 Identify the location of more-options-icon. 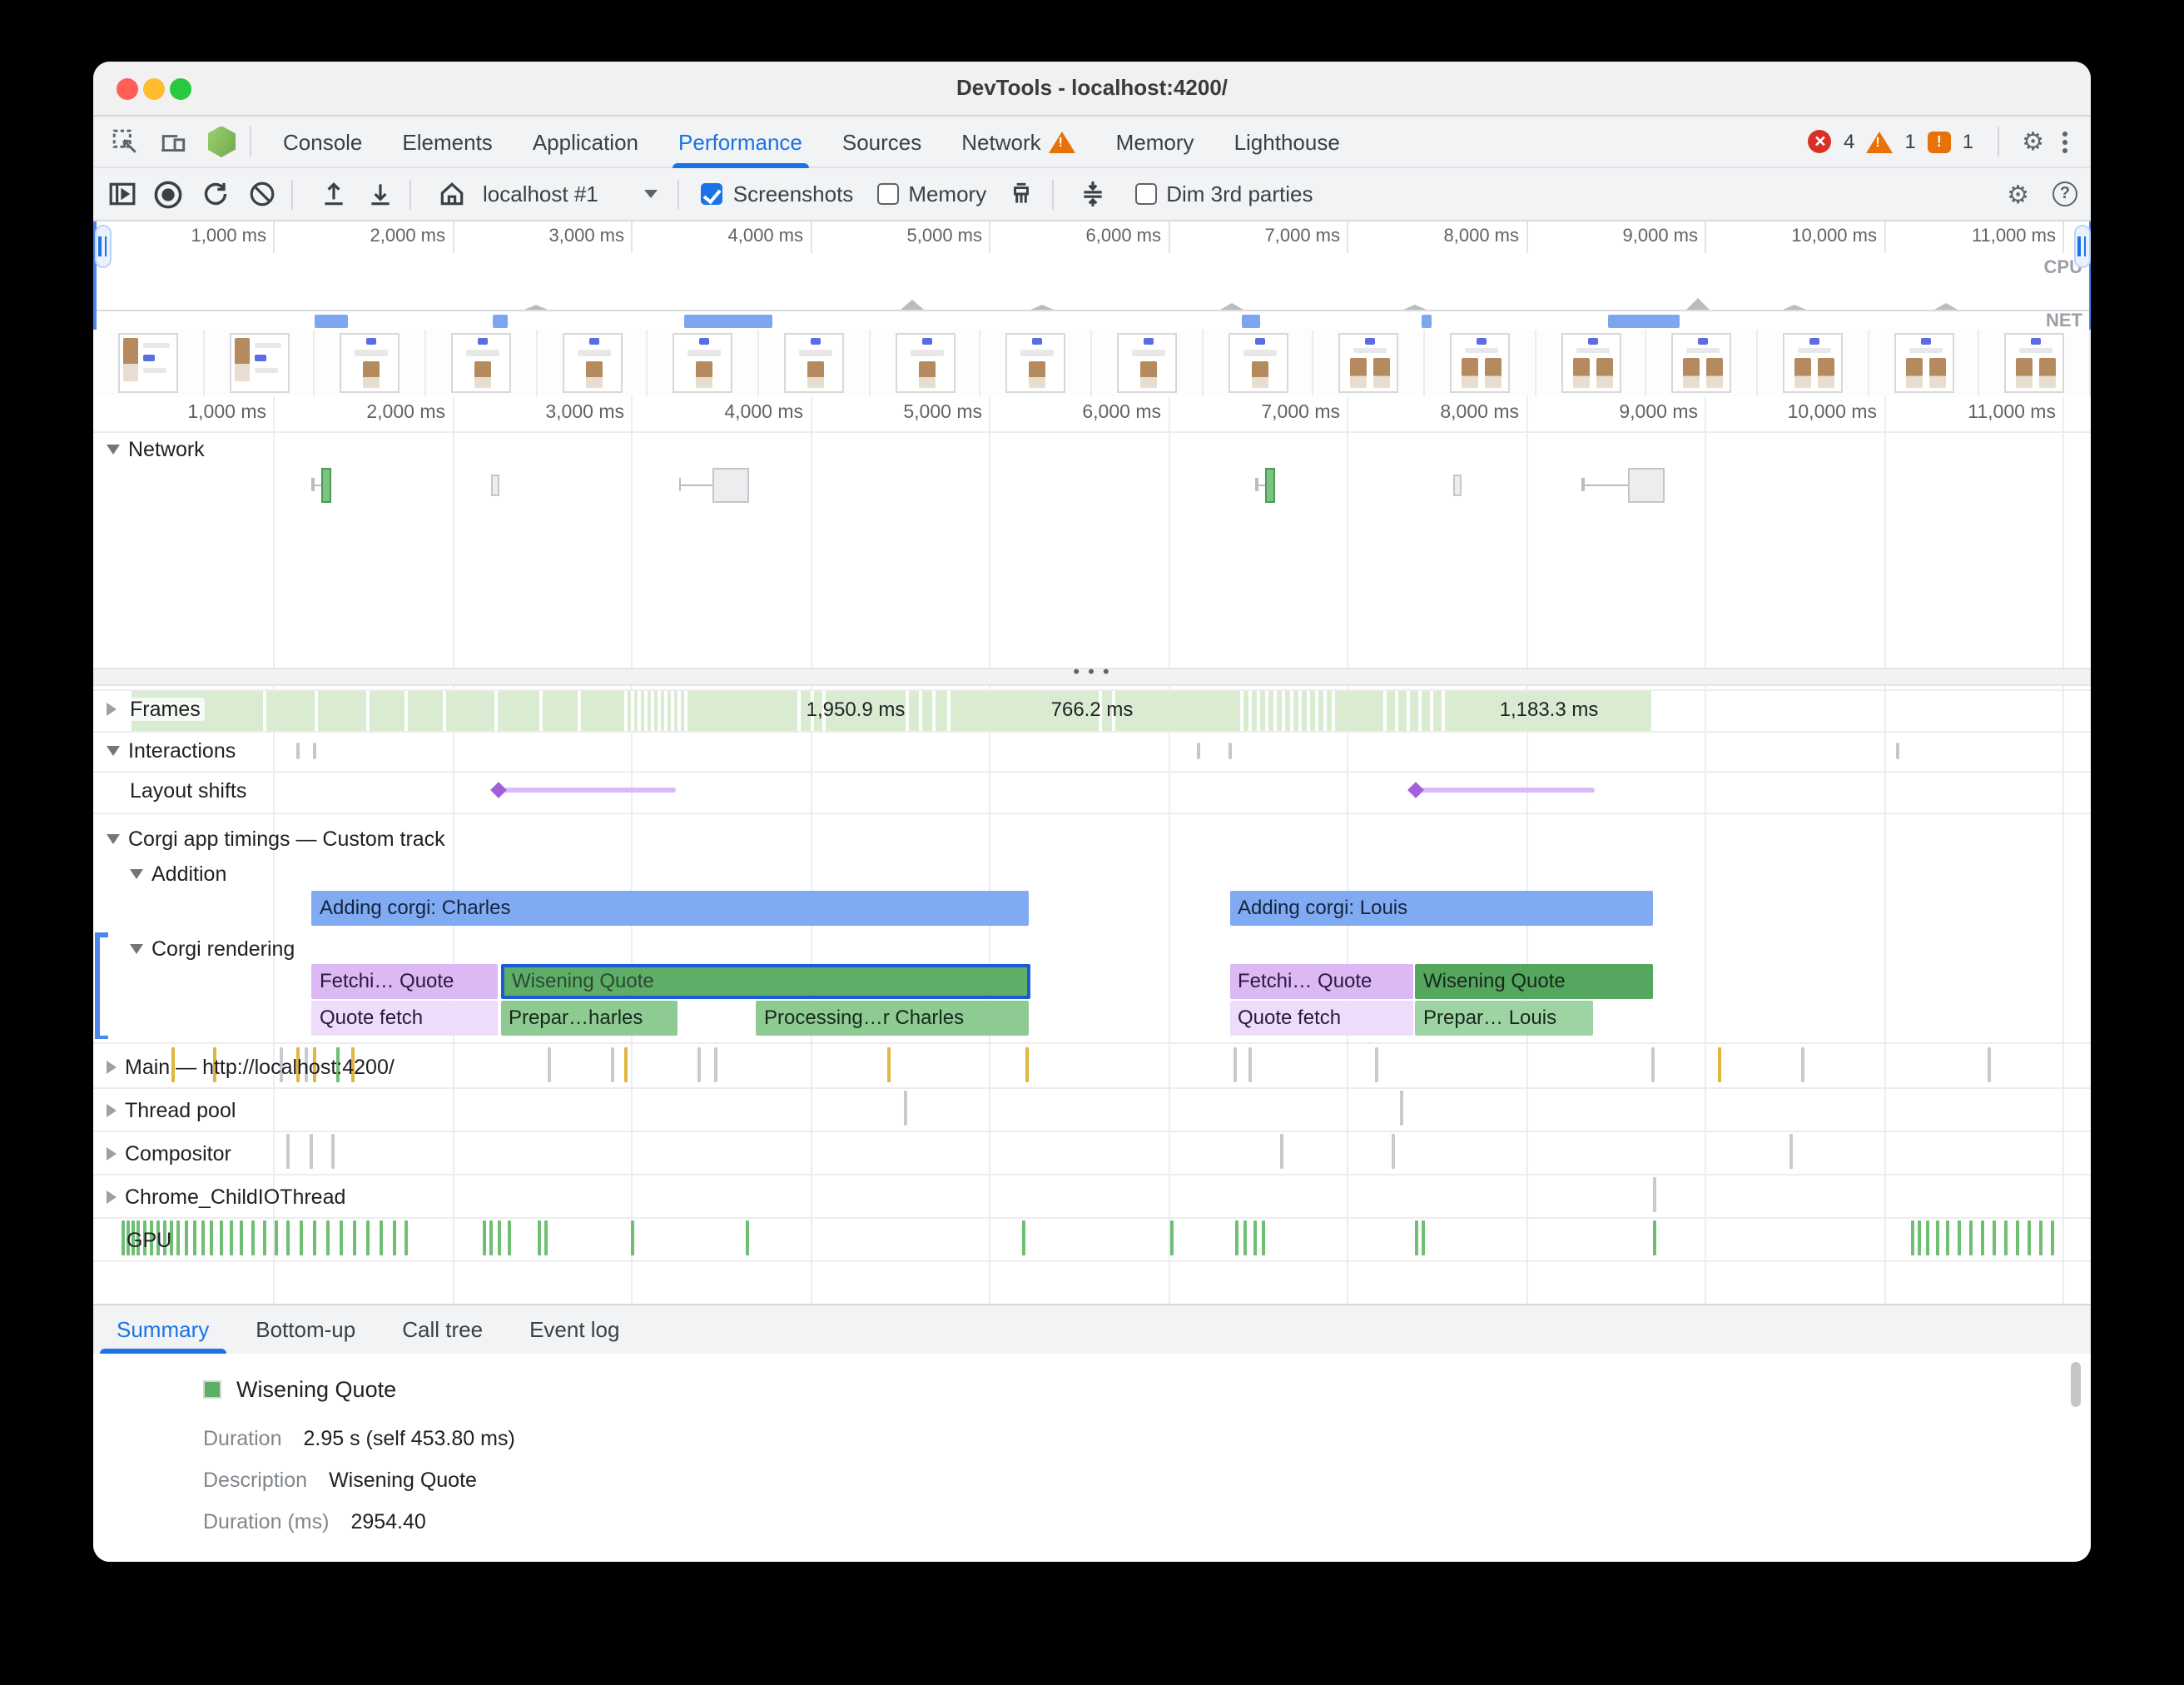
(2065, 141).